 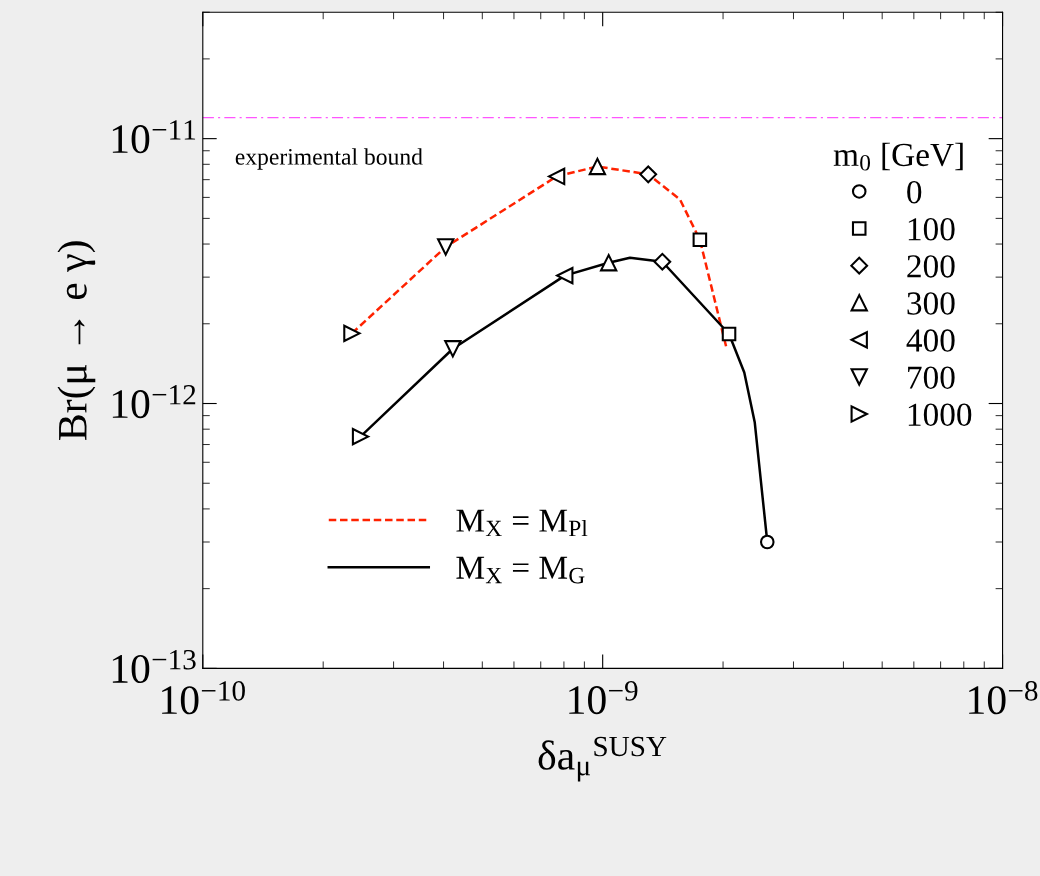 I want to click on legend-label: 1000, so click(x=940, y=415).